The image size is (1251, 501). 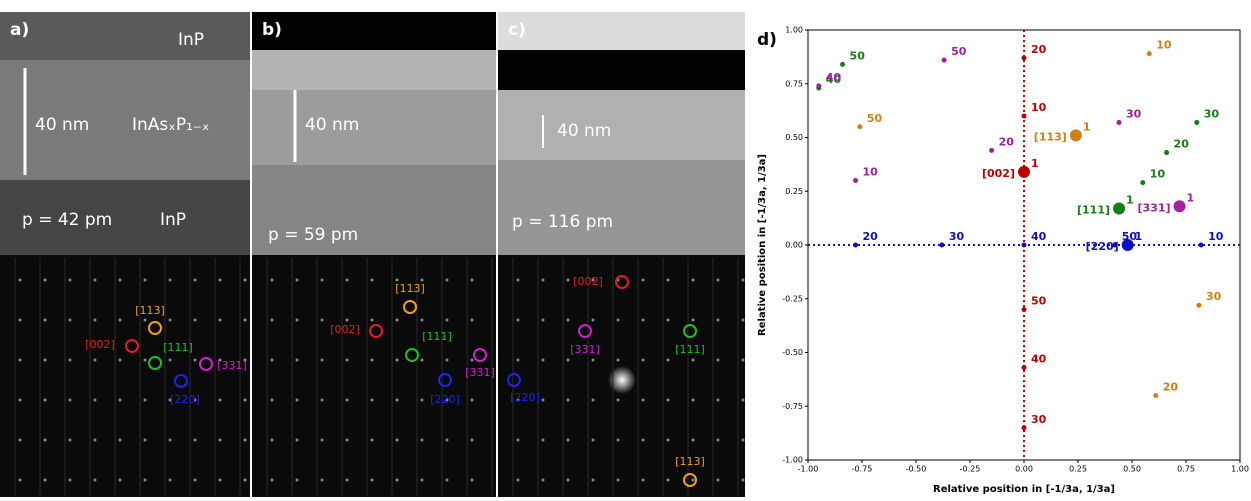 I want to click on panel-label: a), so click(x=19, y=30).